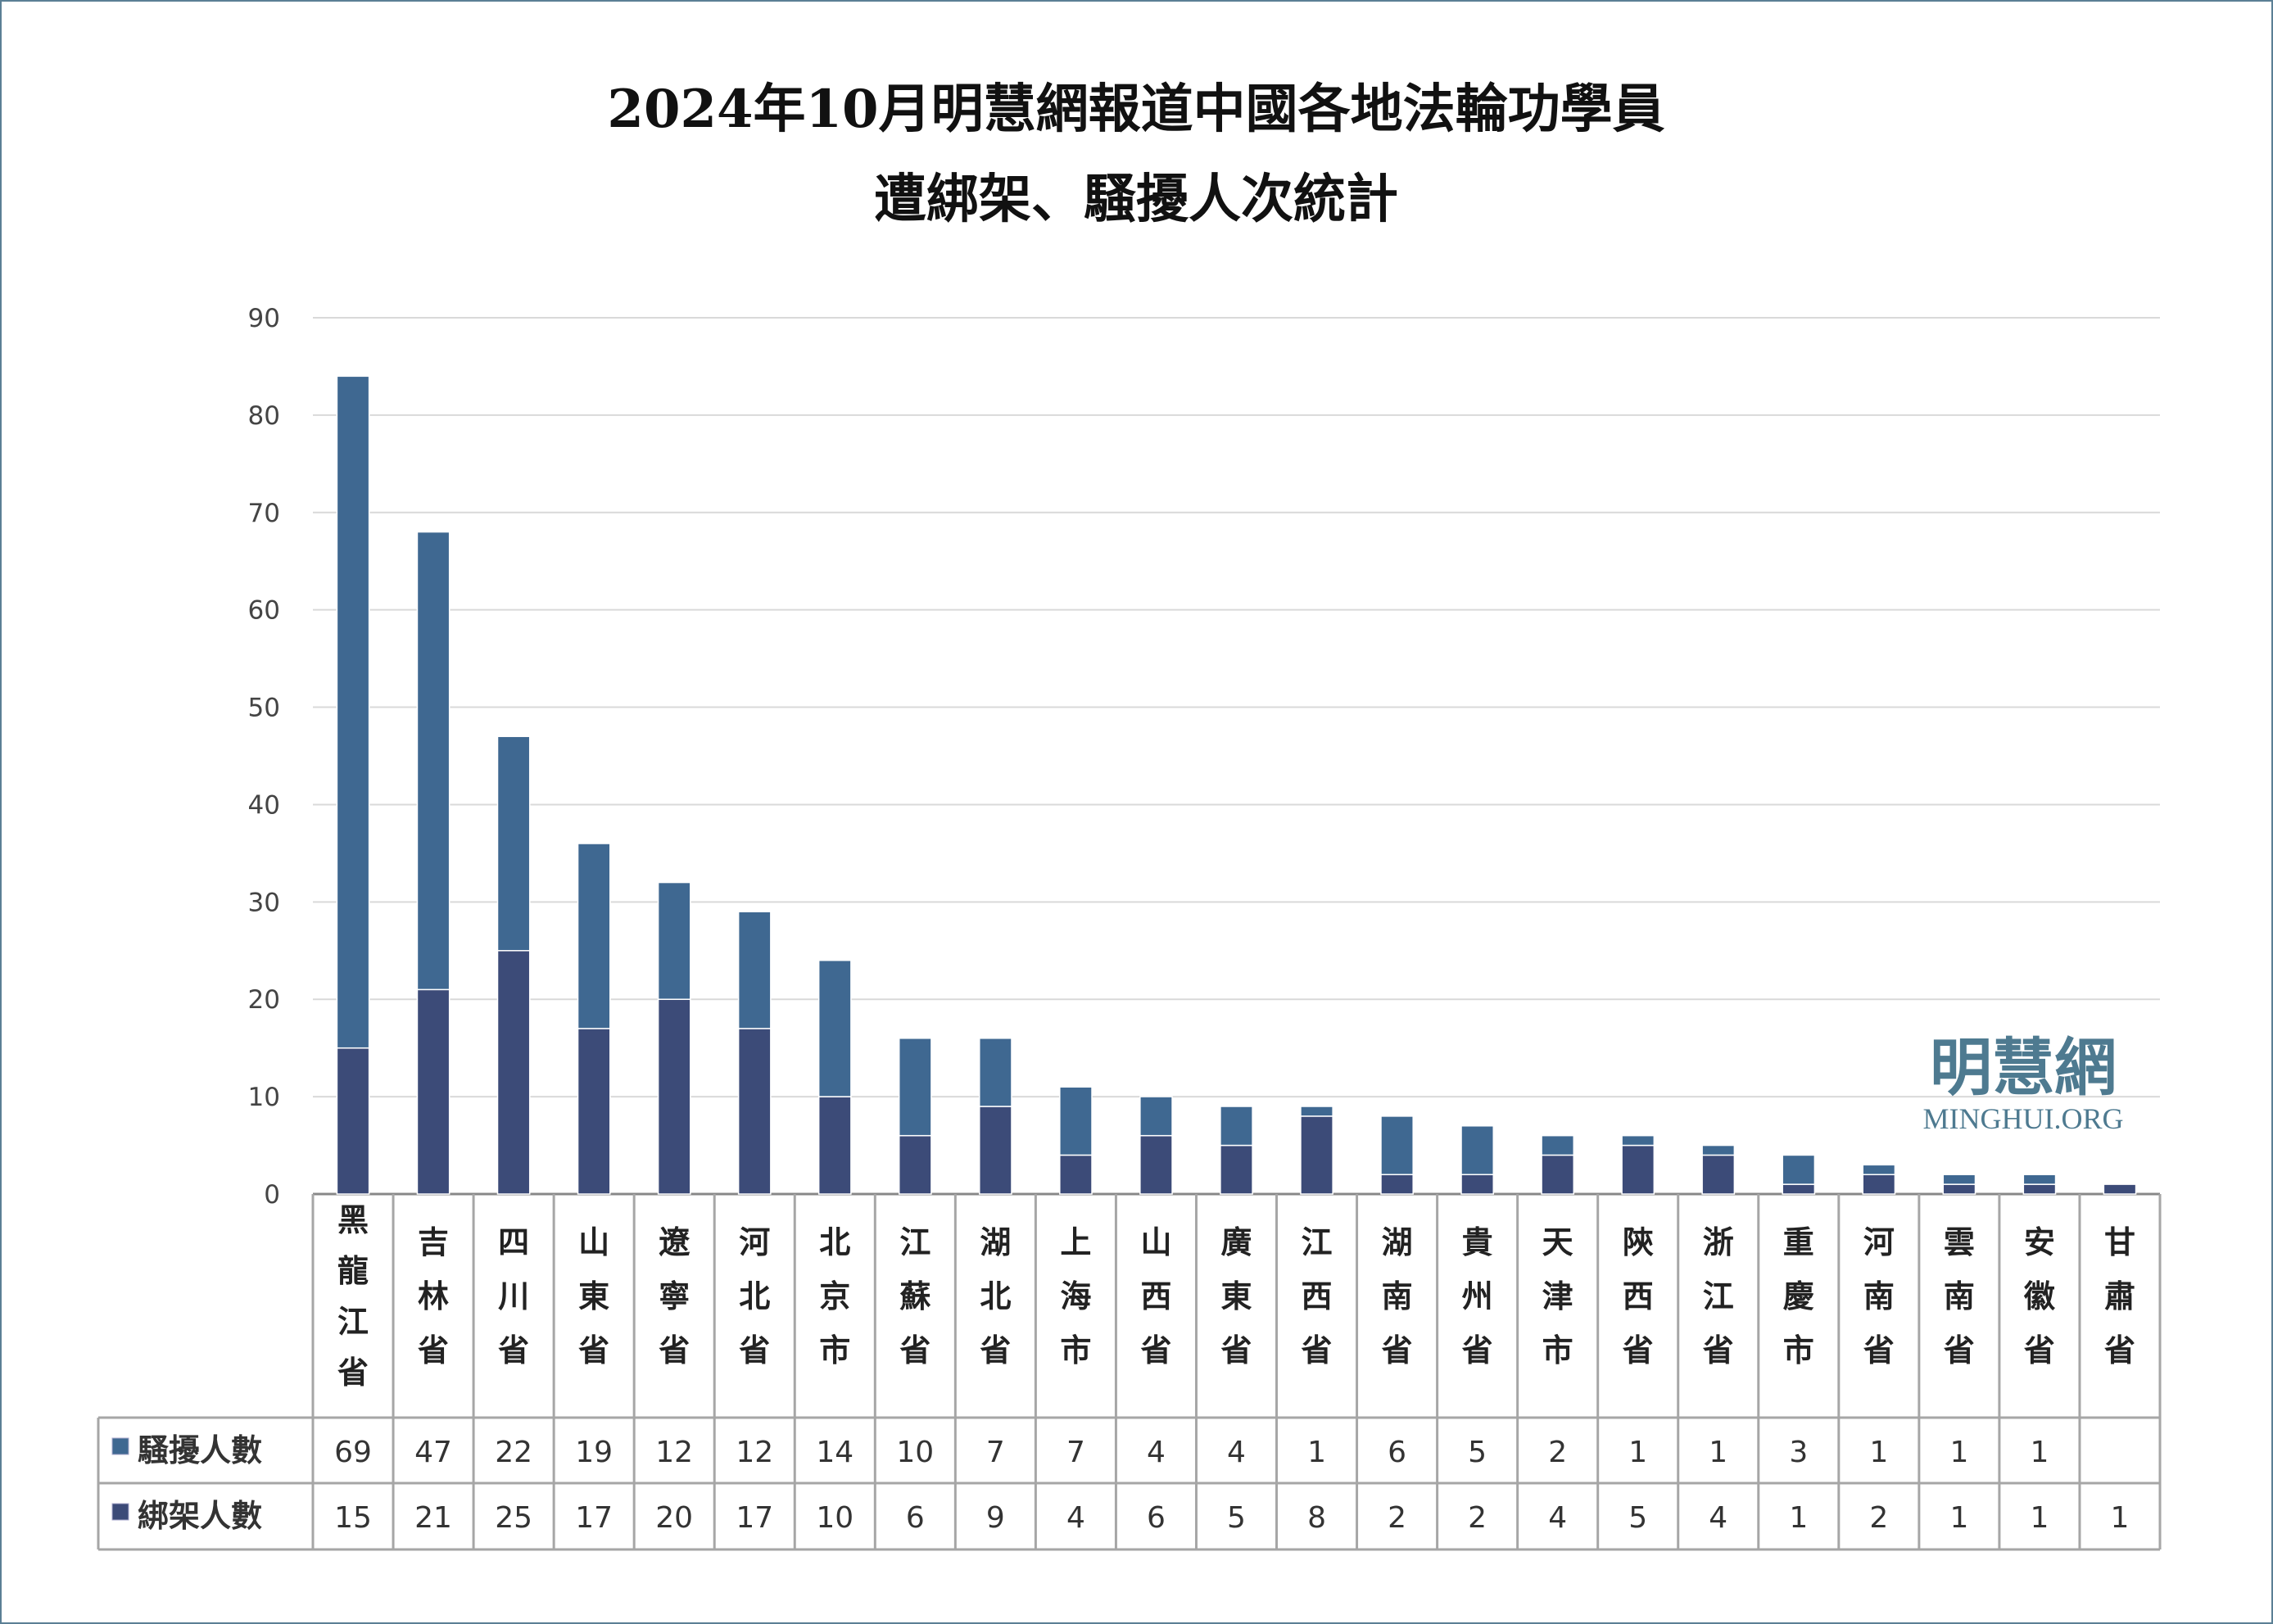 This screenshot has height=1624, width=2273. Describe the element at coordinates (2039, 1296) in the screenshot. I see `category-label: 安徽省` at that location.